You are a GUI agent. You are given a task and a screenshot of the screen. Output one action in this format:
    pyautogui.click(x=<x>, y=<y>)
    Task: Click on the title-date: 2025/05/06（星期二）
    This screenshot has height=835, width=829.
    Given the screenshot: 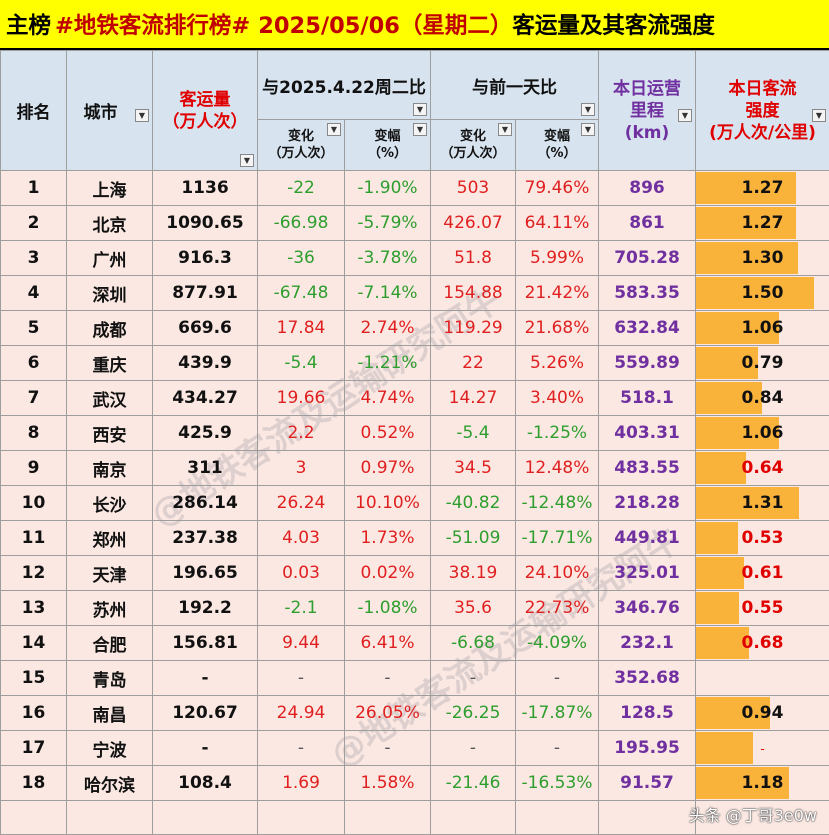 What is the action you would take?
    pyautogui.click(x=385, y=24)
    